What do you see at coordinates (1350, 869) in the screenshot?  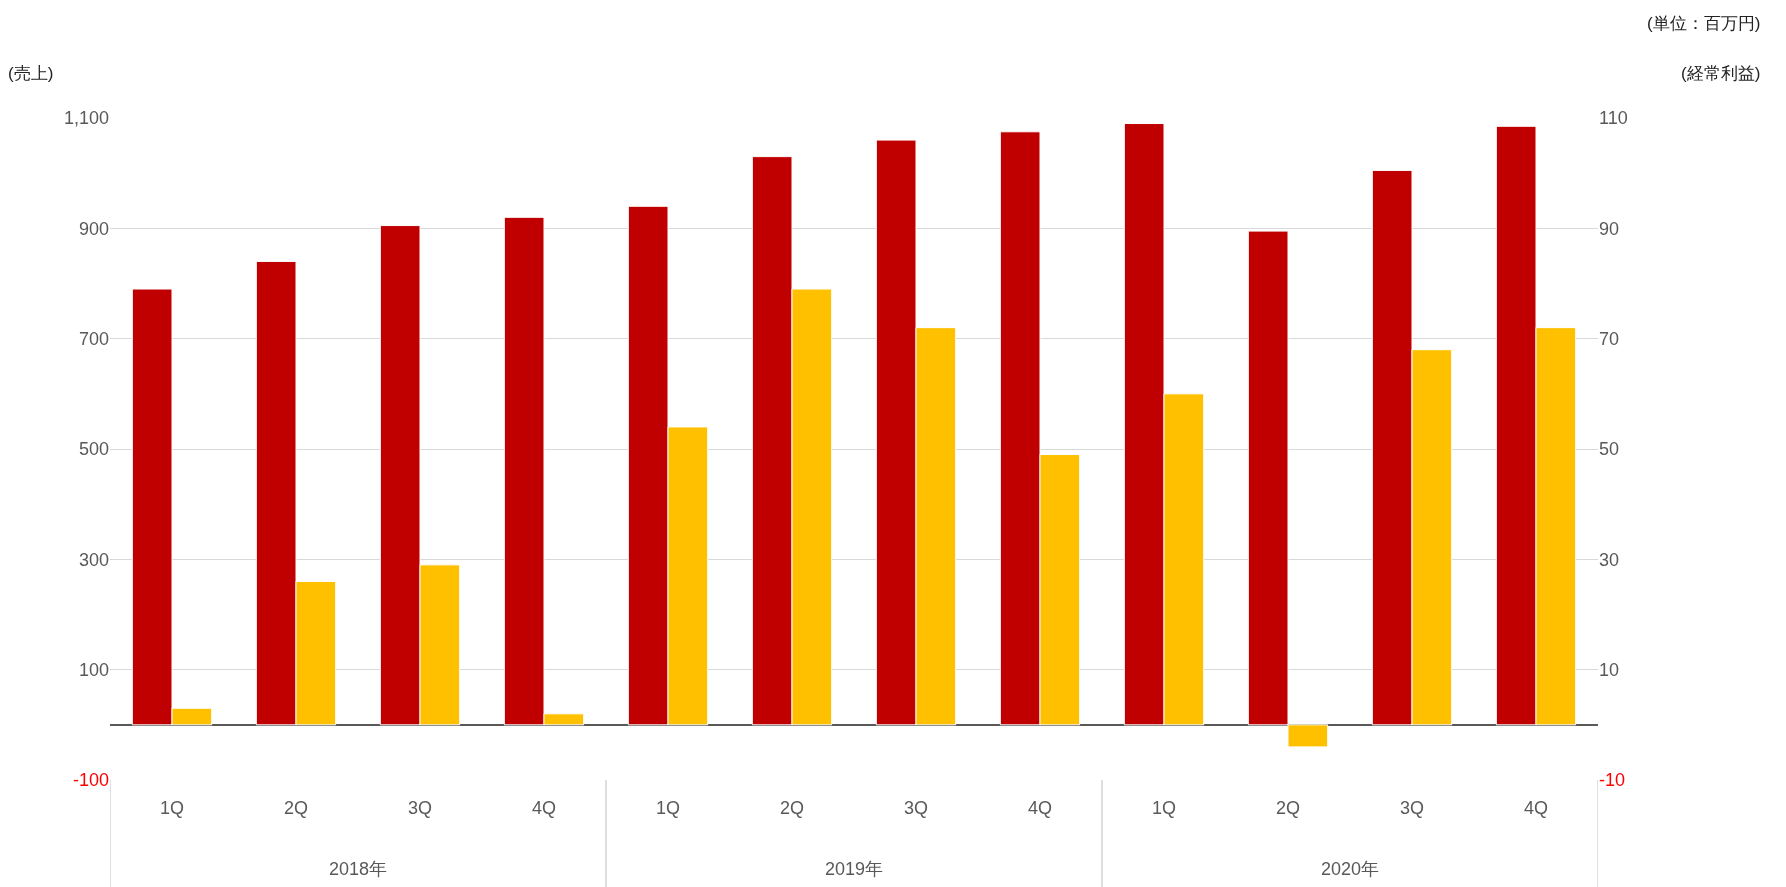 I see `text: 2020年` at bounding box center [1350, 869].